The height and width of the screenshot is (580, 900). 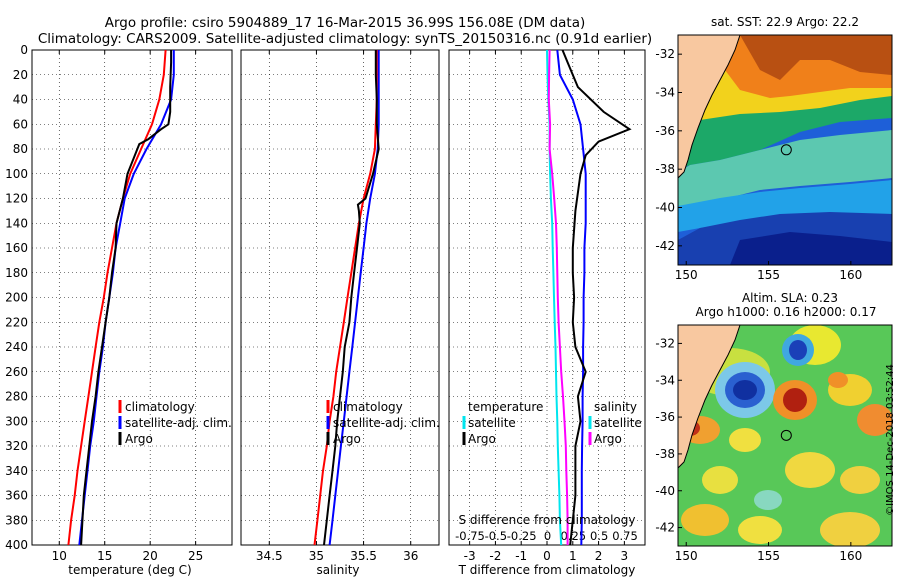 What do you see at coordinates (558, 297) in the screenshot?
I see `series-s-satellite` at bounding box center [558, 297].